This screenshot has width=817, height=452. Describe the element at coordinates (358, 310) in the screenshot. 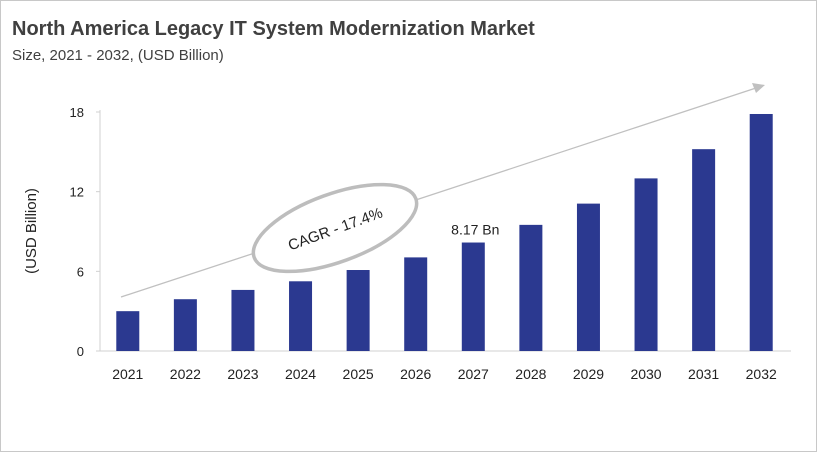

I see `bar-2025` at that location.